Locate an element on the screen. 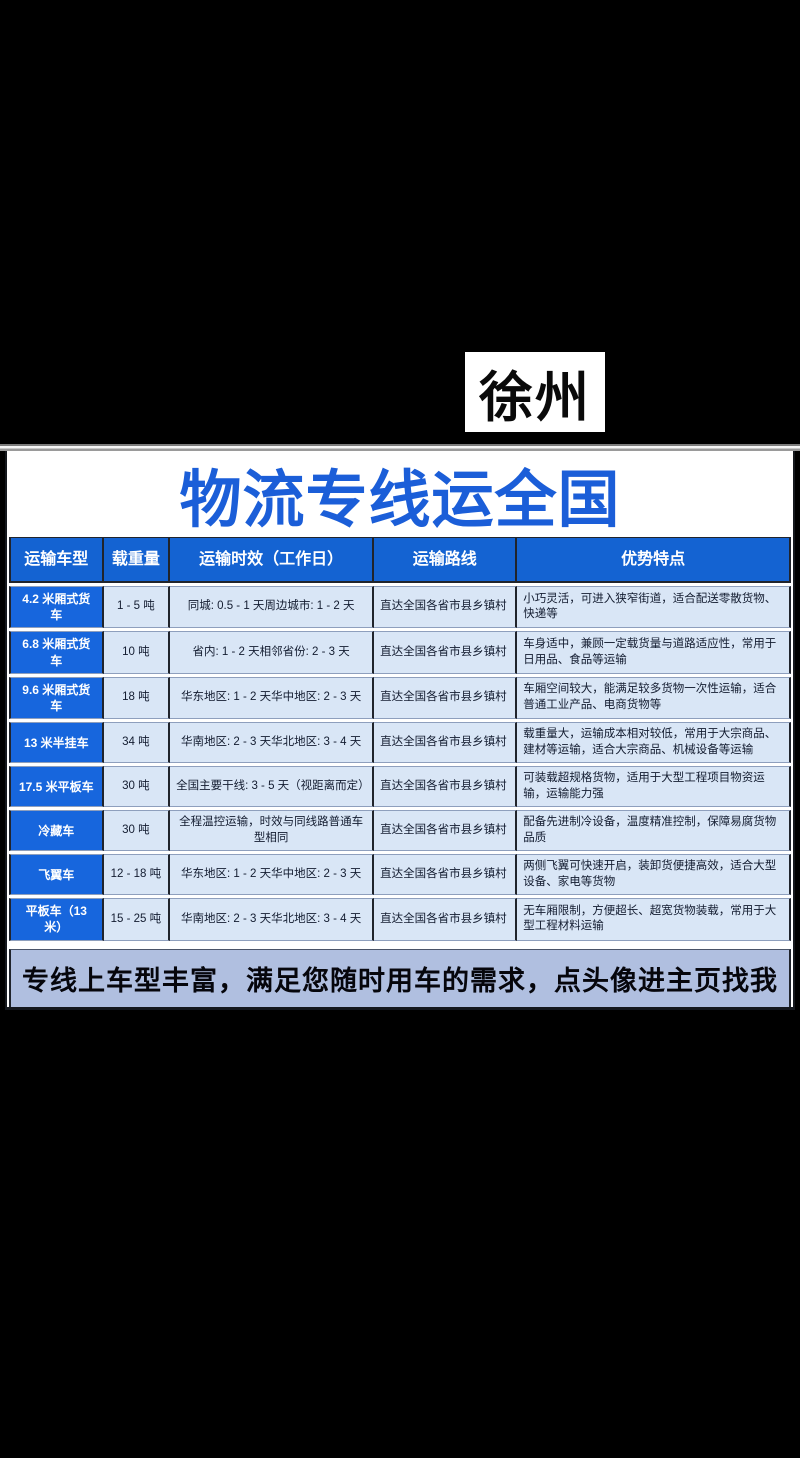 This screenshot has height=1458, width=800. cell-features: 小巧灵活，可进入狭窄街道，适合配送零散货物、快递等 is located at coordinates (654, 607).